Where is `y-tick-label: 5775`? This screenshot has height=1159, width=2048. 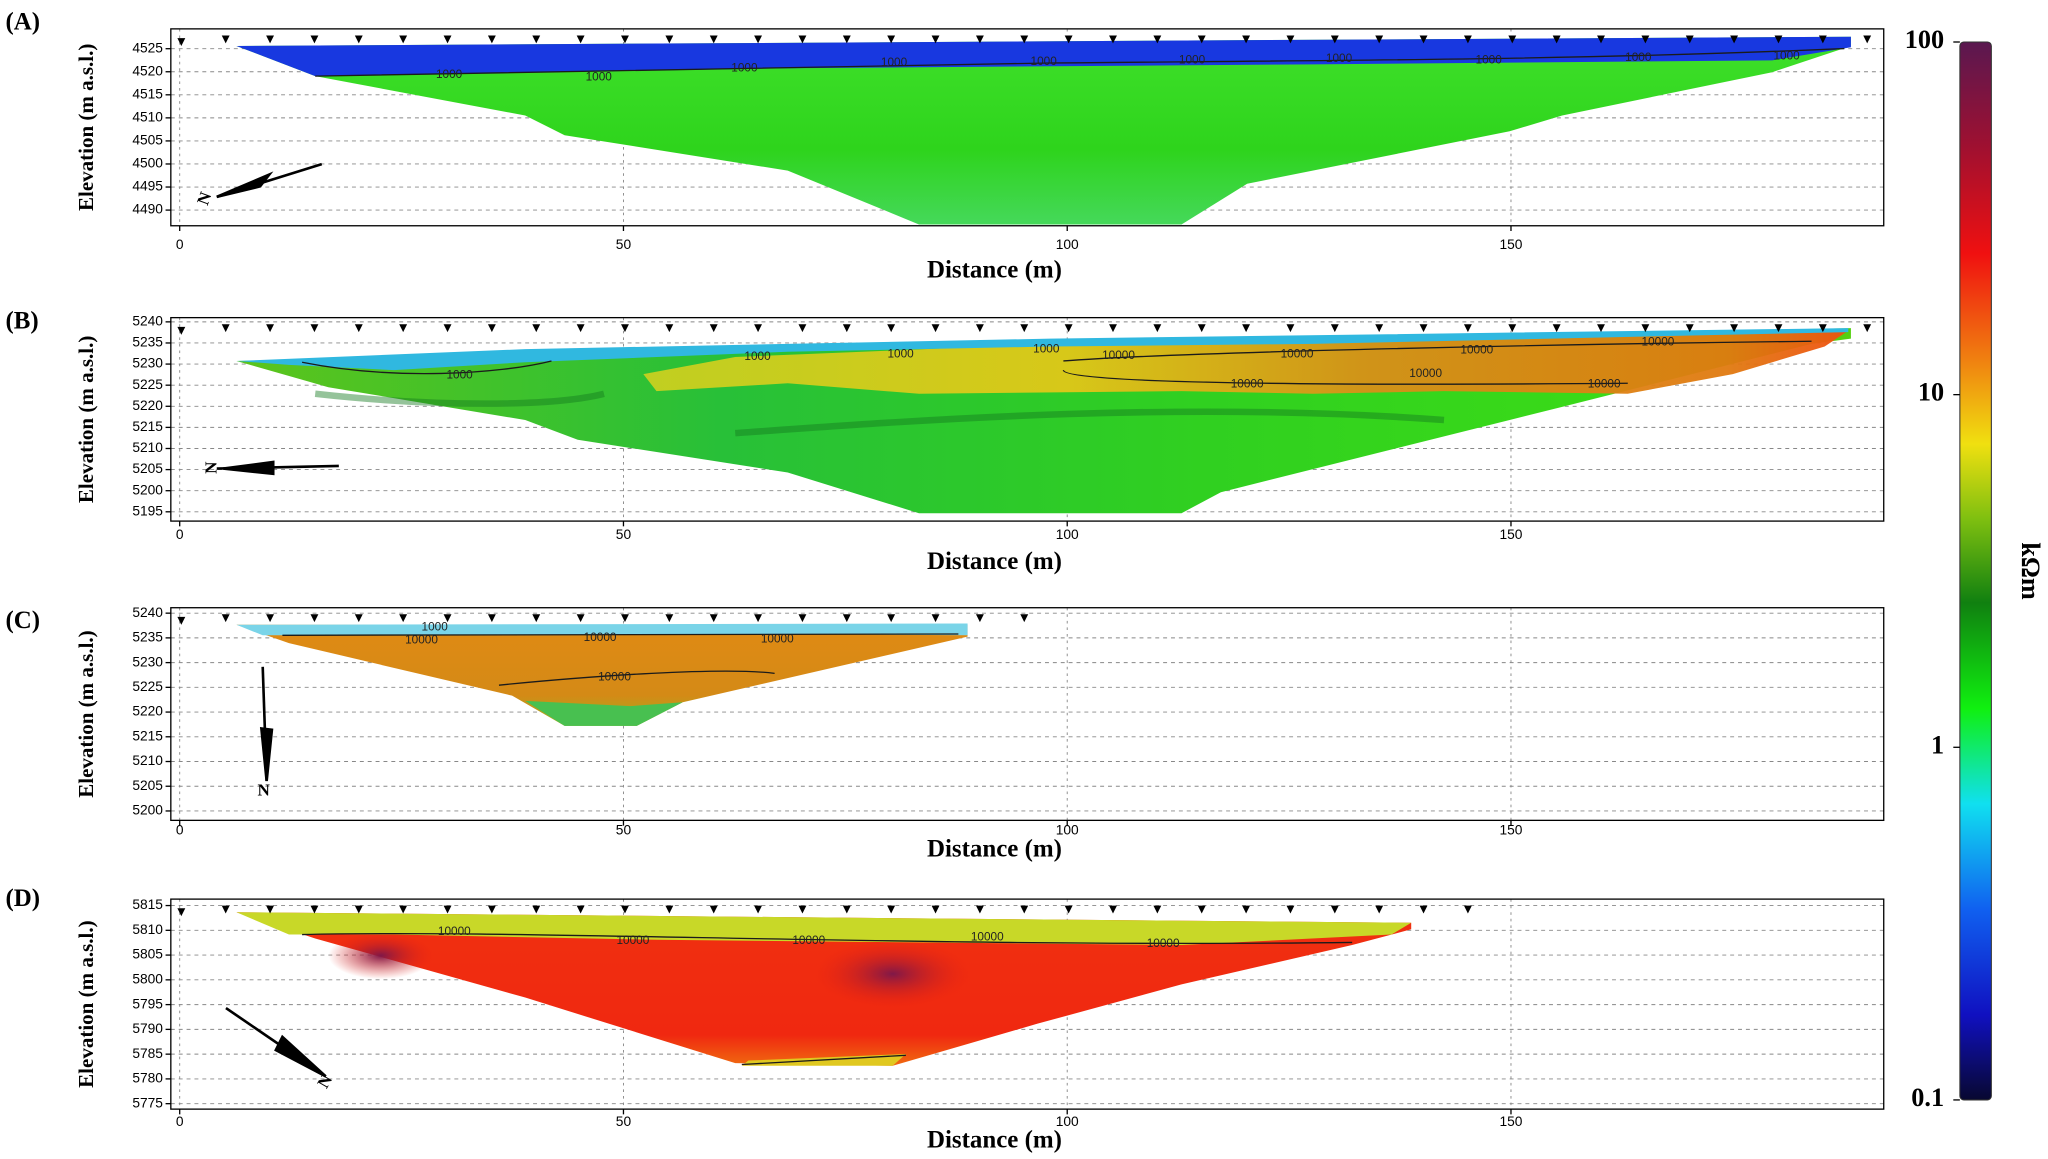
y-tick-label: 5775 is located at coordinates (147, 1102).